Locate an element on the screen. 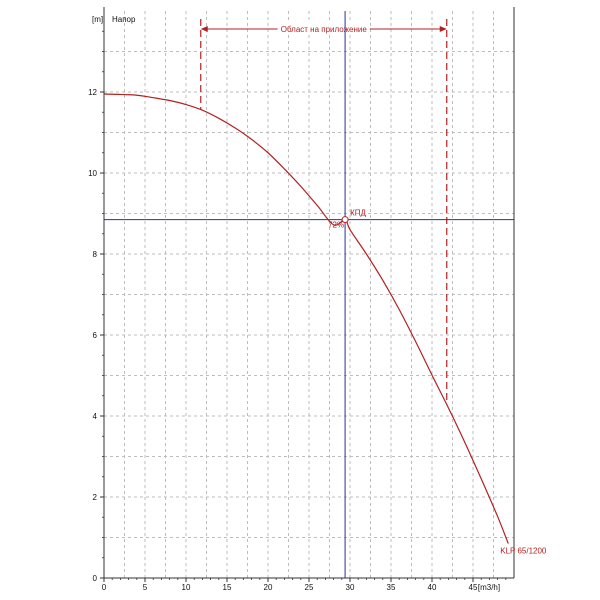  operating-point-marker is located at coordinates (345, 220).